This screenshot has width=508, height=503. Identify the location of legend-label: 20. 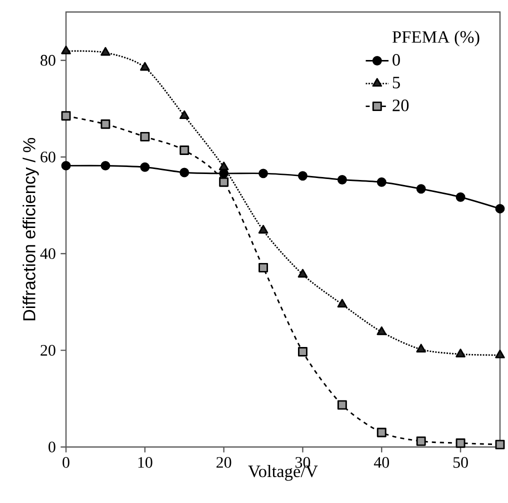
(400, 106).